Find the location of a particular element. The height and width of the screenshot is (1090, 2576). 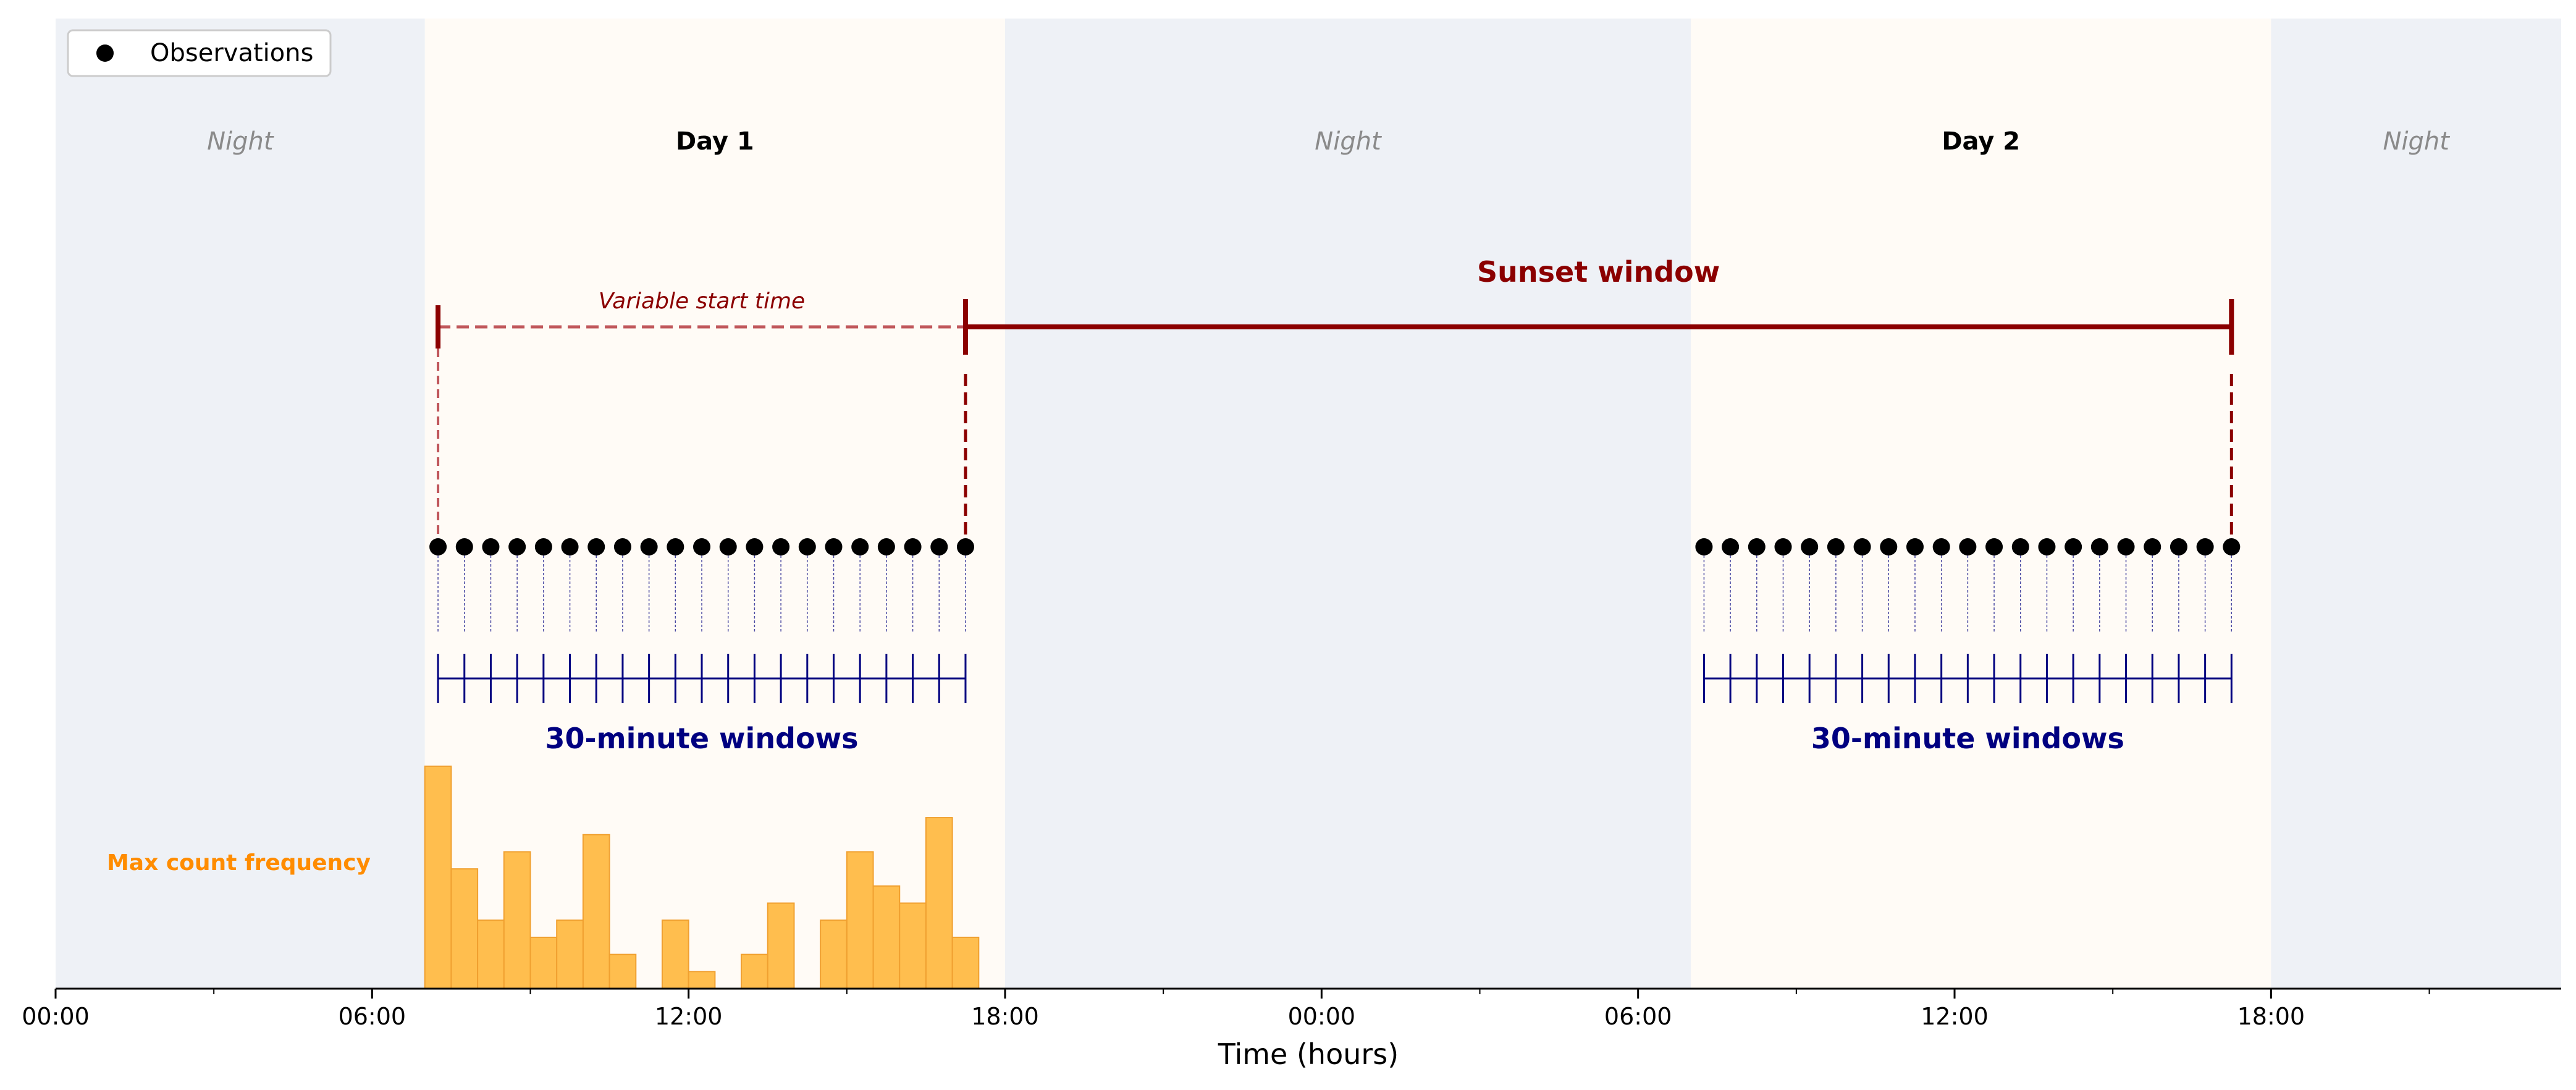

legend-observation-marker is located at coordinates (105, 53).